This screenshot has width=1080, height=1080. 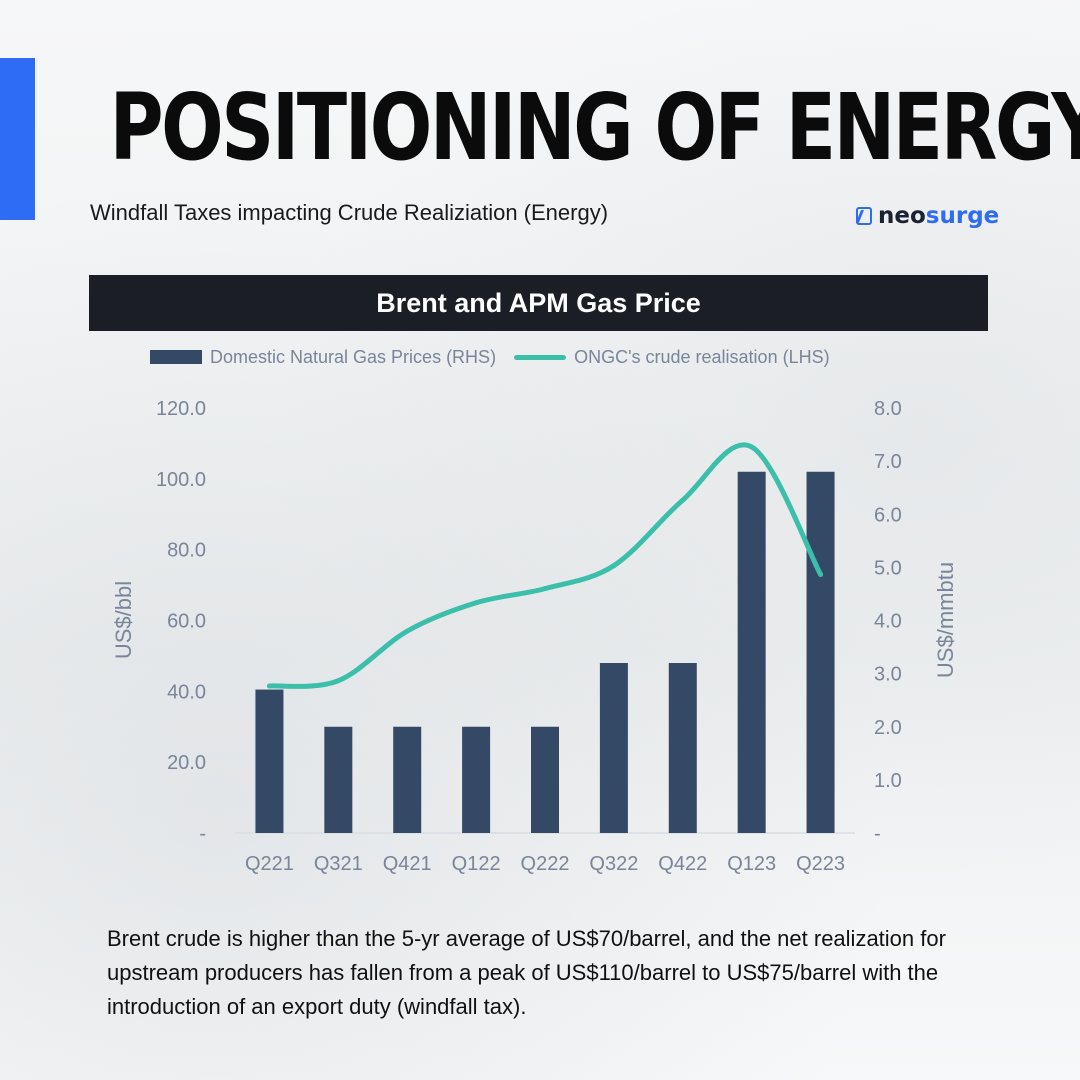 What do you see at coordinates (888, 675) in the screenshot?
I see `y2-axis-tick-label: 3.0` at bounding box center [888, 675].